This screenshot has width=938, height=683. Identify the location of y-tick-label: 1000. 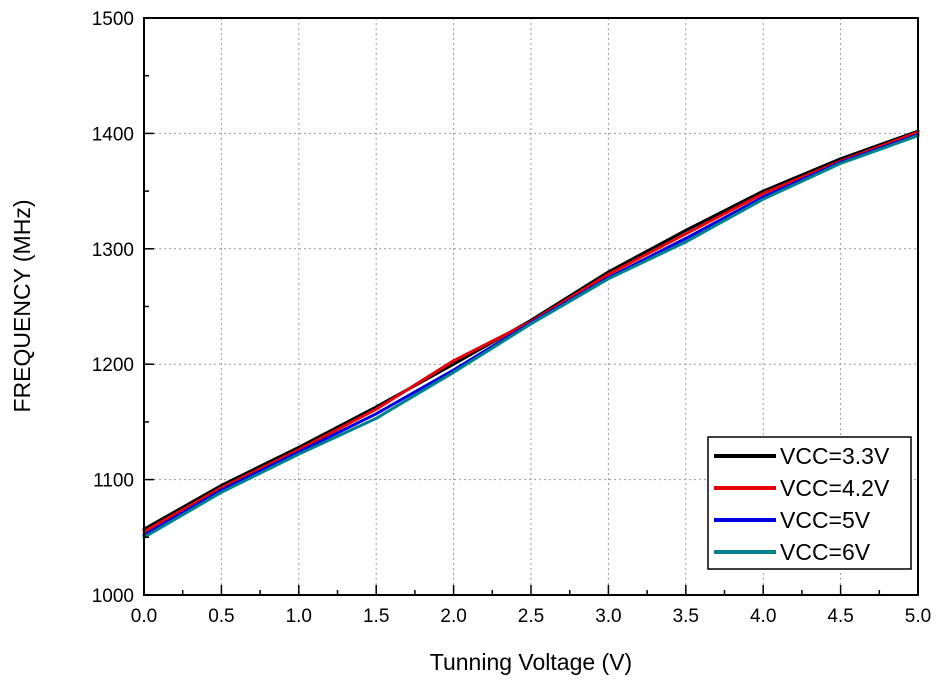
(113, 596).